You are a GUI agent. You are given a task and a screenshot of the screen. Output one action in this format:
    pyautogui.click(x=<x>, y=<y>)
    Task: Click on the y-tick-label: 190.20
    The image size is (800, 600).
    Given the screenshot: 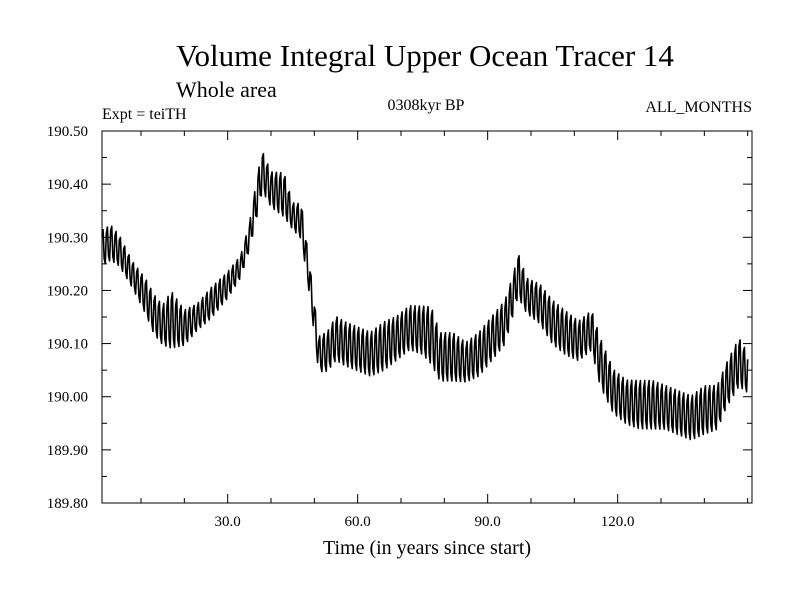 What is the action you would take?
    pyautogui.click(x=67, y=291)
    